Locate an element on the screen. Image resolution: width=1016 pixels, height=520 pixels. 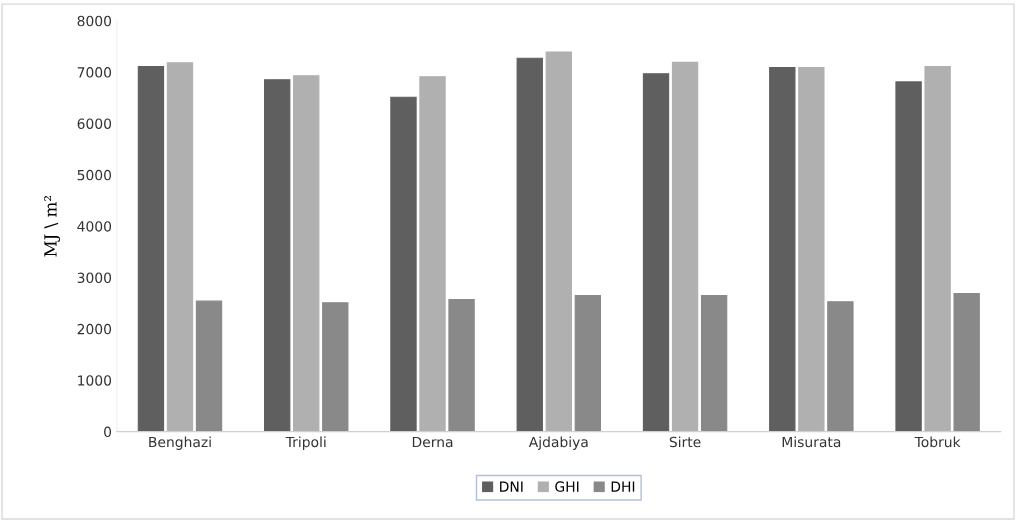
x-tick-label: Derna is located at coordinates (432, 442).